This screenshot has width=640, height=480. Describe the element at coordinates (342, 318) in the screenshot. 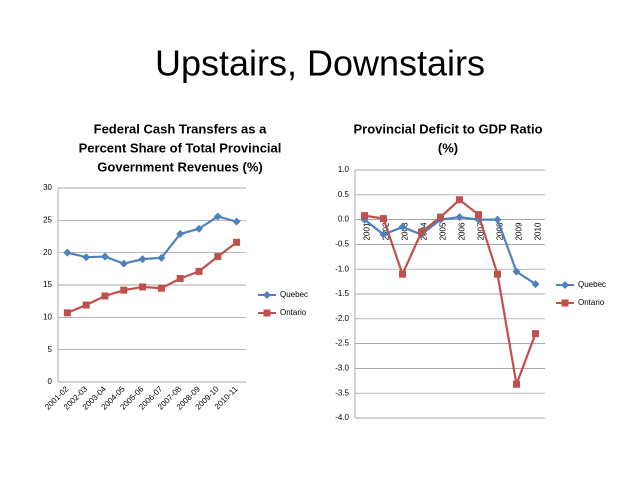

I see `y-tick-label: -2.0` at that location.